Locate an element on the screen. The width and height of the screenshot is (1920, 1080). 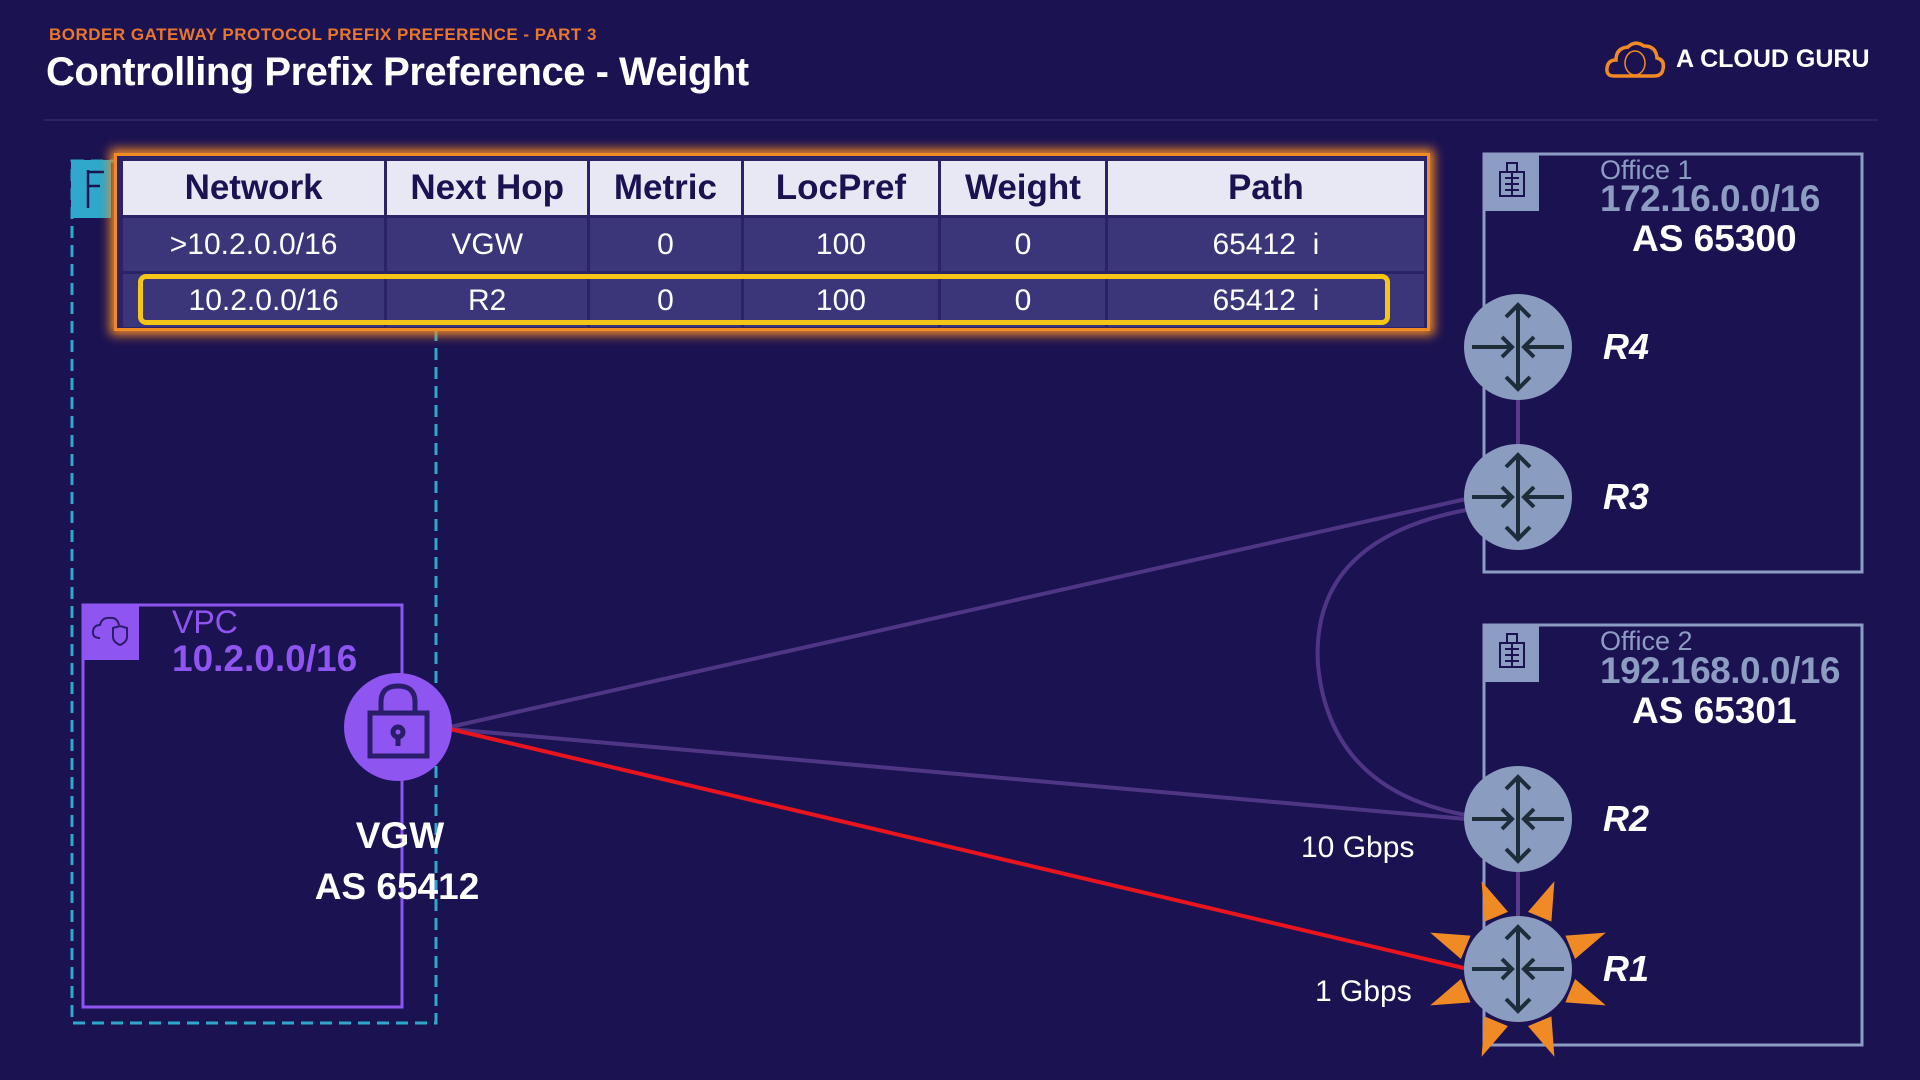
router-r3 is located at coordinates (1518, 497).